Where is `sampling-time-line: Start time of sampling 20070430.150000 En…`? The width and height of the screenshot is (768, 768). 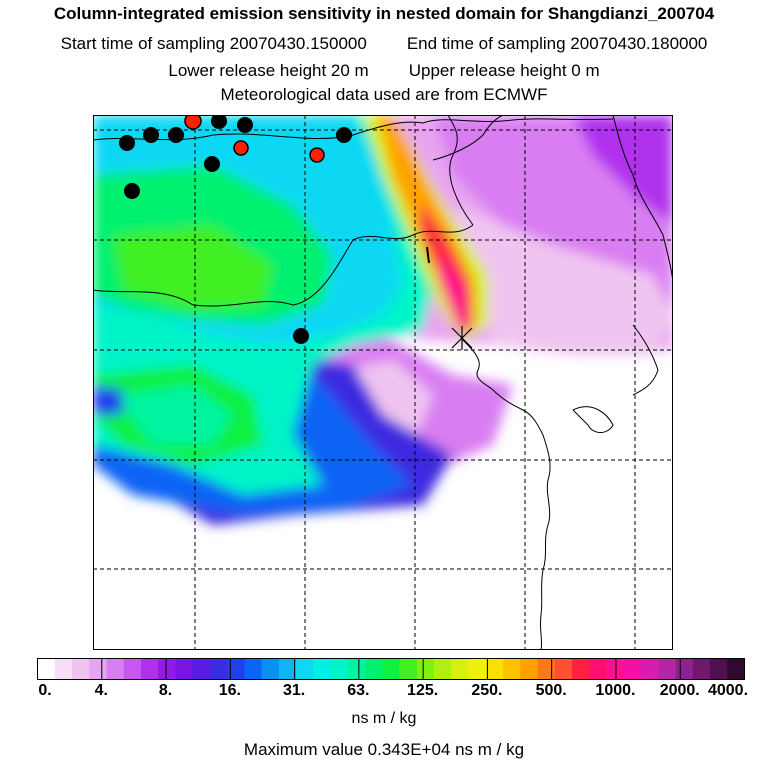 sampling-time-line: Start time of sampling 20070430.150000 En… is located at coordinates (384, 44).